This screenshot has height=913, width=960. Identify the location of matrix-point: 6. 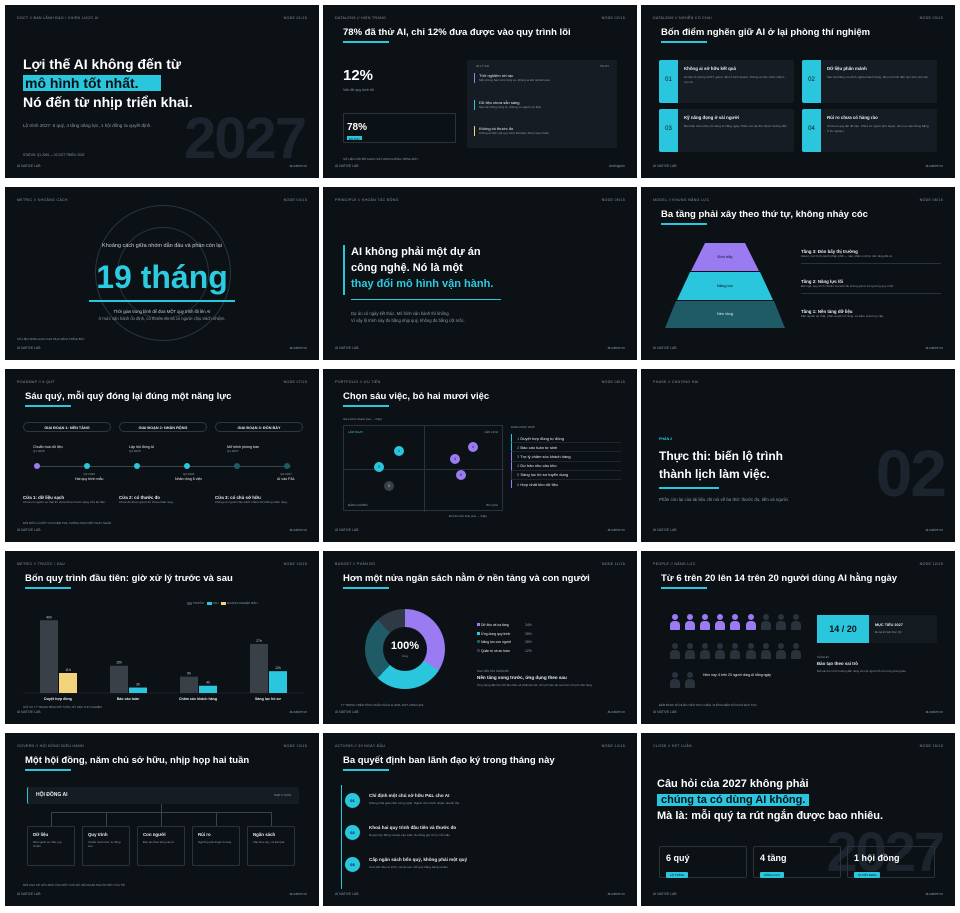
(461, 475).